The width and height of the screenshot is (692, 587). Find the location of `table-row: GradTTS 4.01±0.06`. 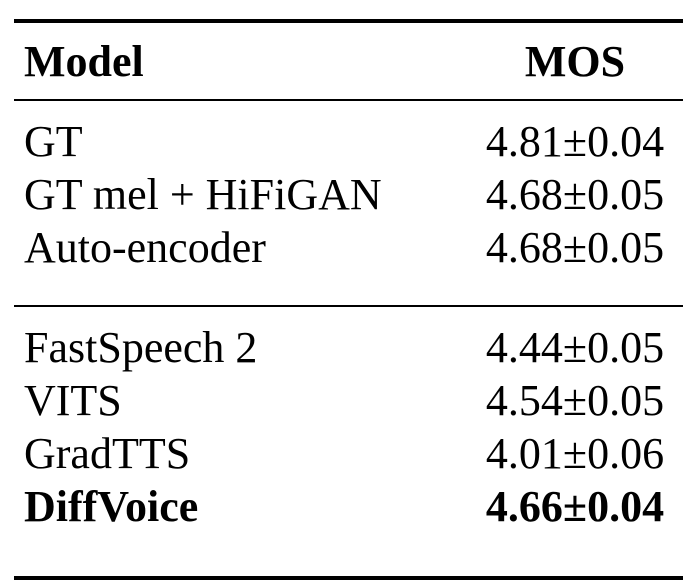

table-row: GradTTS 4.01±0.06 is located at coordinates (348, 453).